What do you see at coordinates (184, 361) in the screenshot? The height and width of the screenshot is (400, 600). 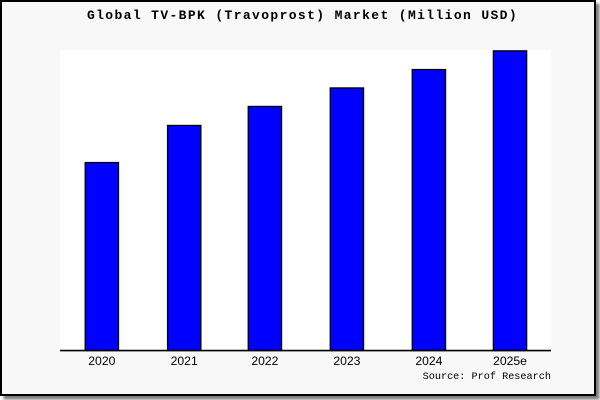 I see `svg-text: 2021` at bounding box center [184, 361].